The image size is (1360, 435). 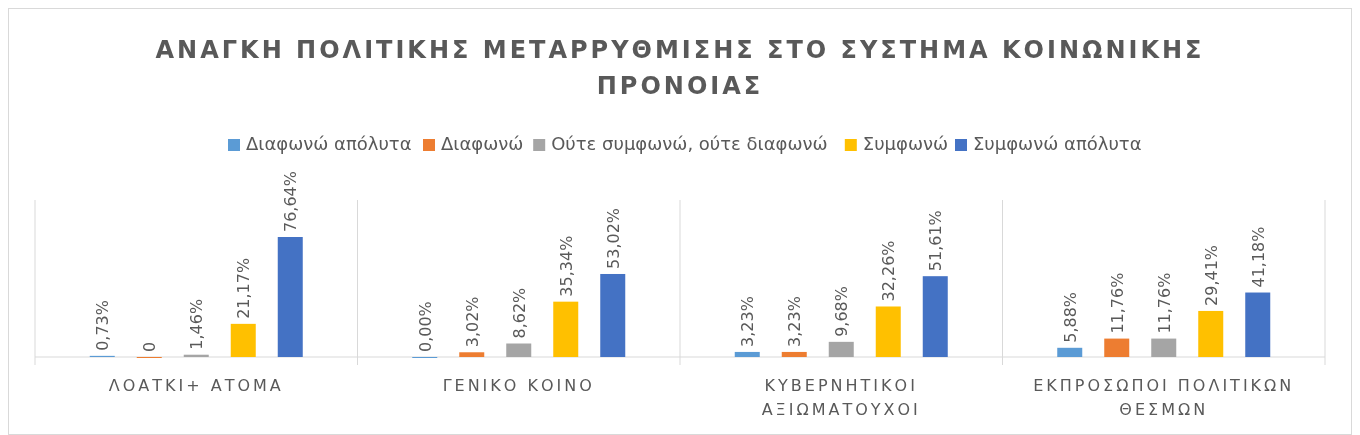 What do you see at coordinates (197, 324) in the screenshot?
I see `data-label: 1,46%` at bounding box center [197, 324].